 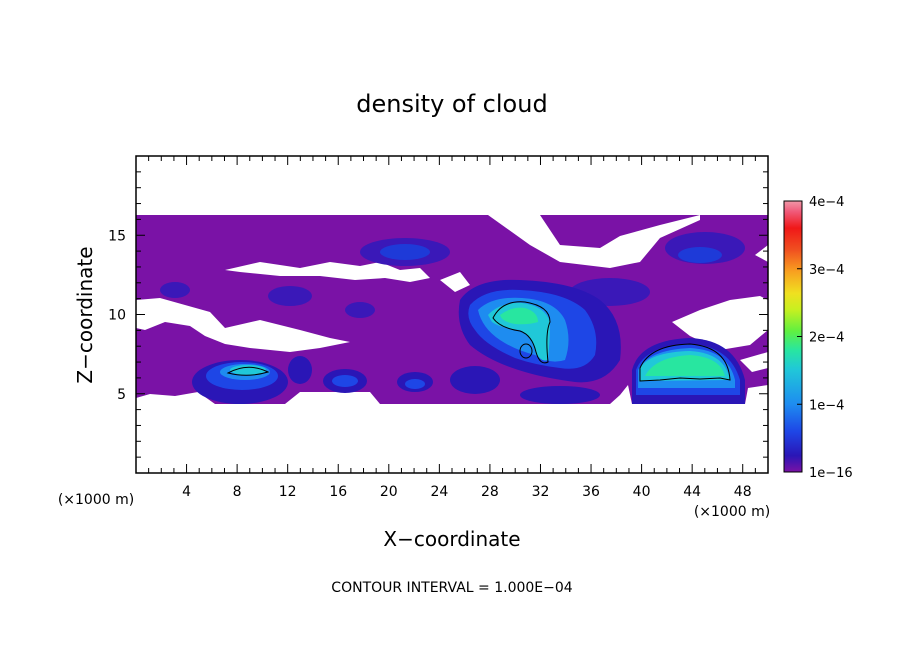 I want to click on cloud-cell-right, so click(x=685, y=365).